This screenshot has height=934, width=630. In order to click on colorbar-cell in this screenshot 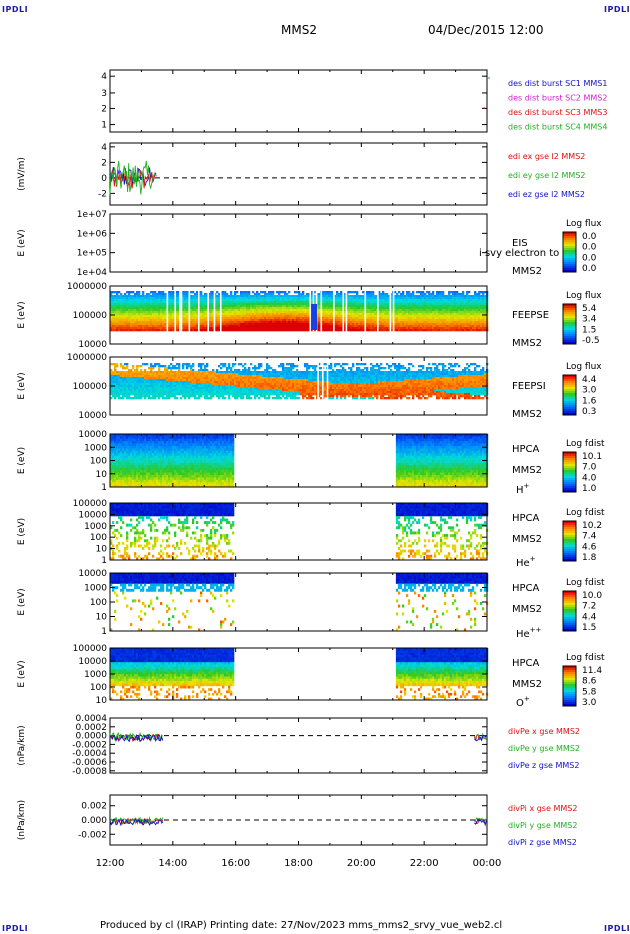, I will do `click(569, 331)`.